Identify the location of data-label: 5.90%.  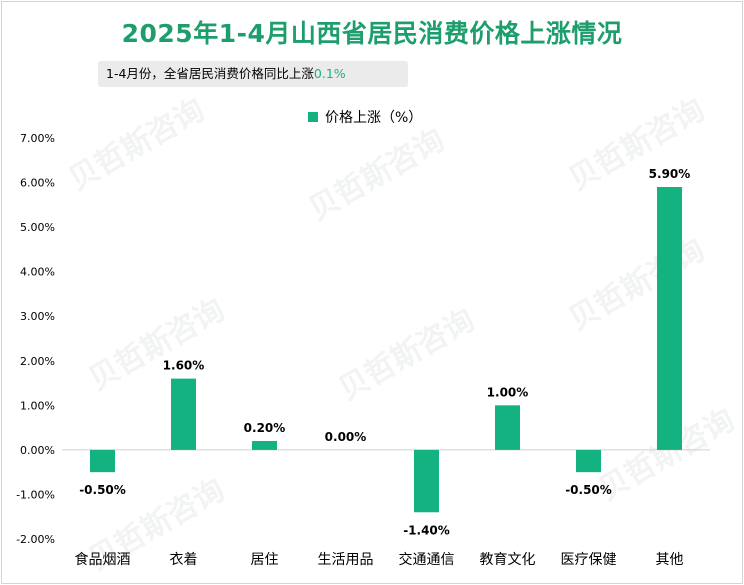
(670, 174).